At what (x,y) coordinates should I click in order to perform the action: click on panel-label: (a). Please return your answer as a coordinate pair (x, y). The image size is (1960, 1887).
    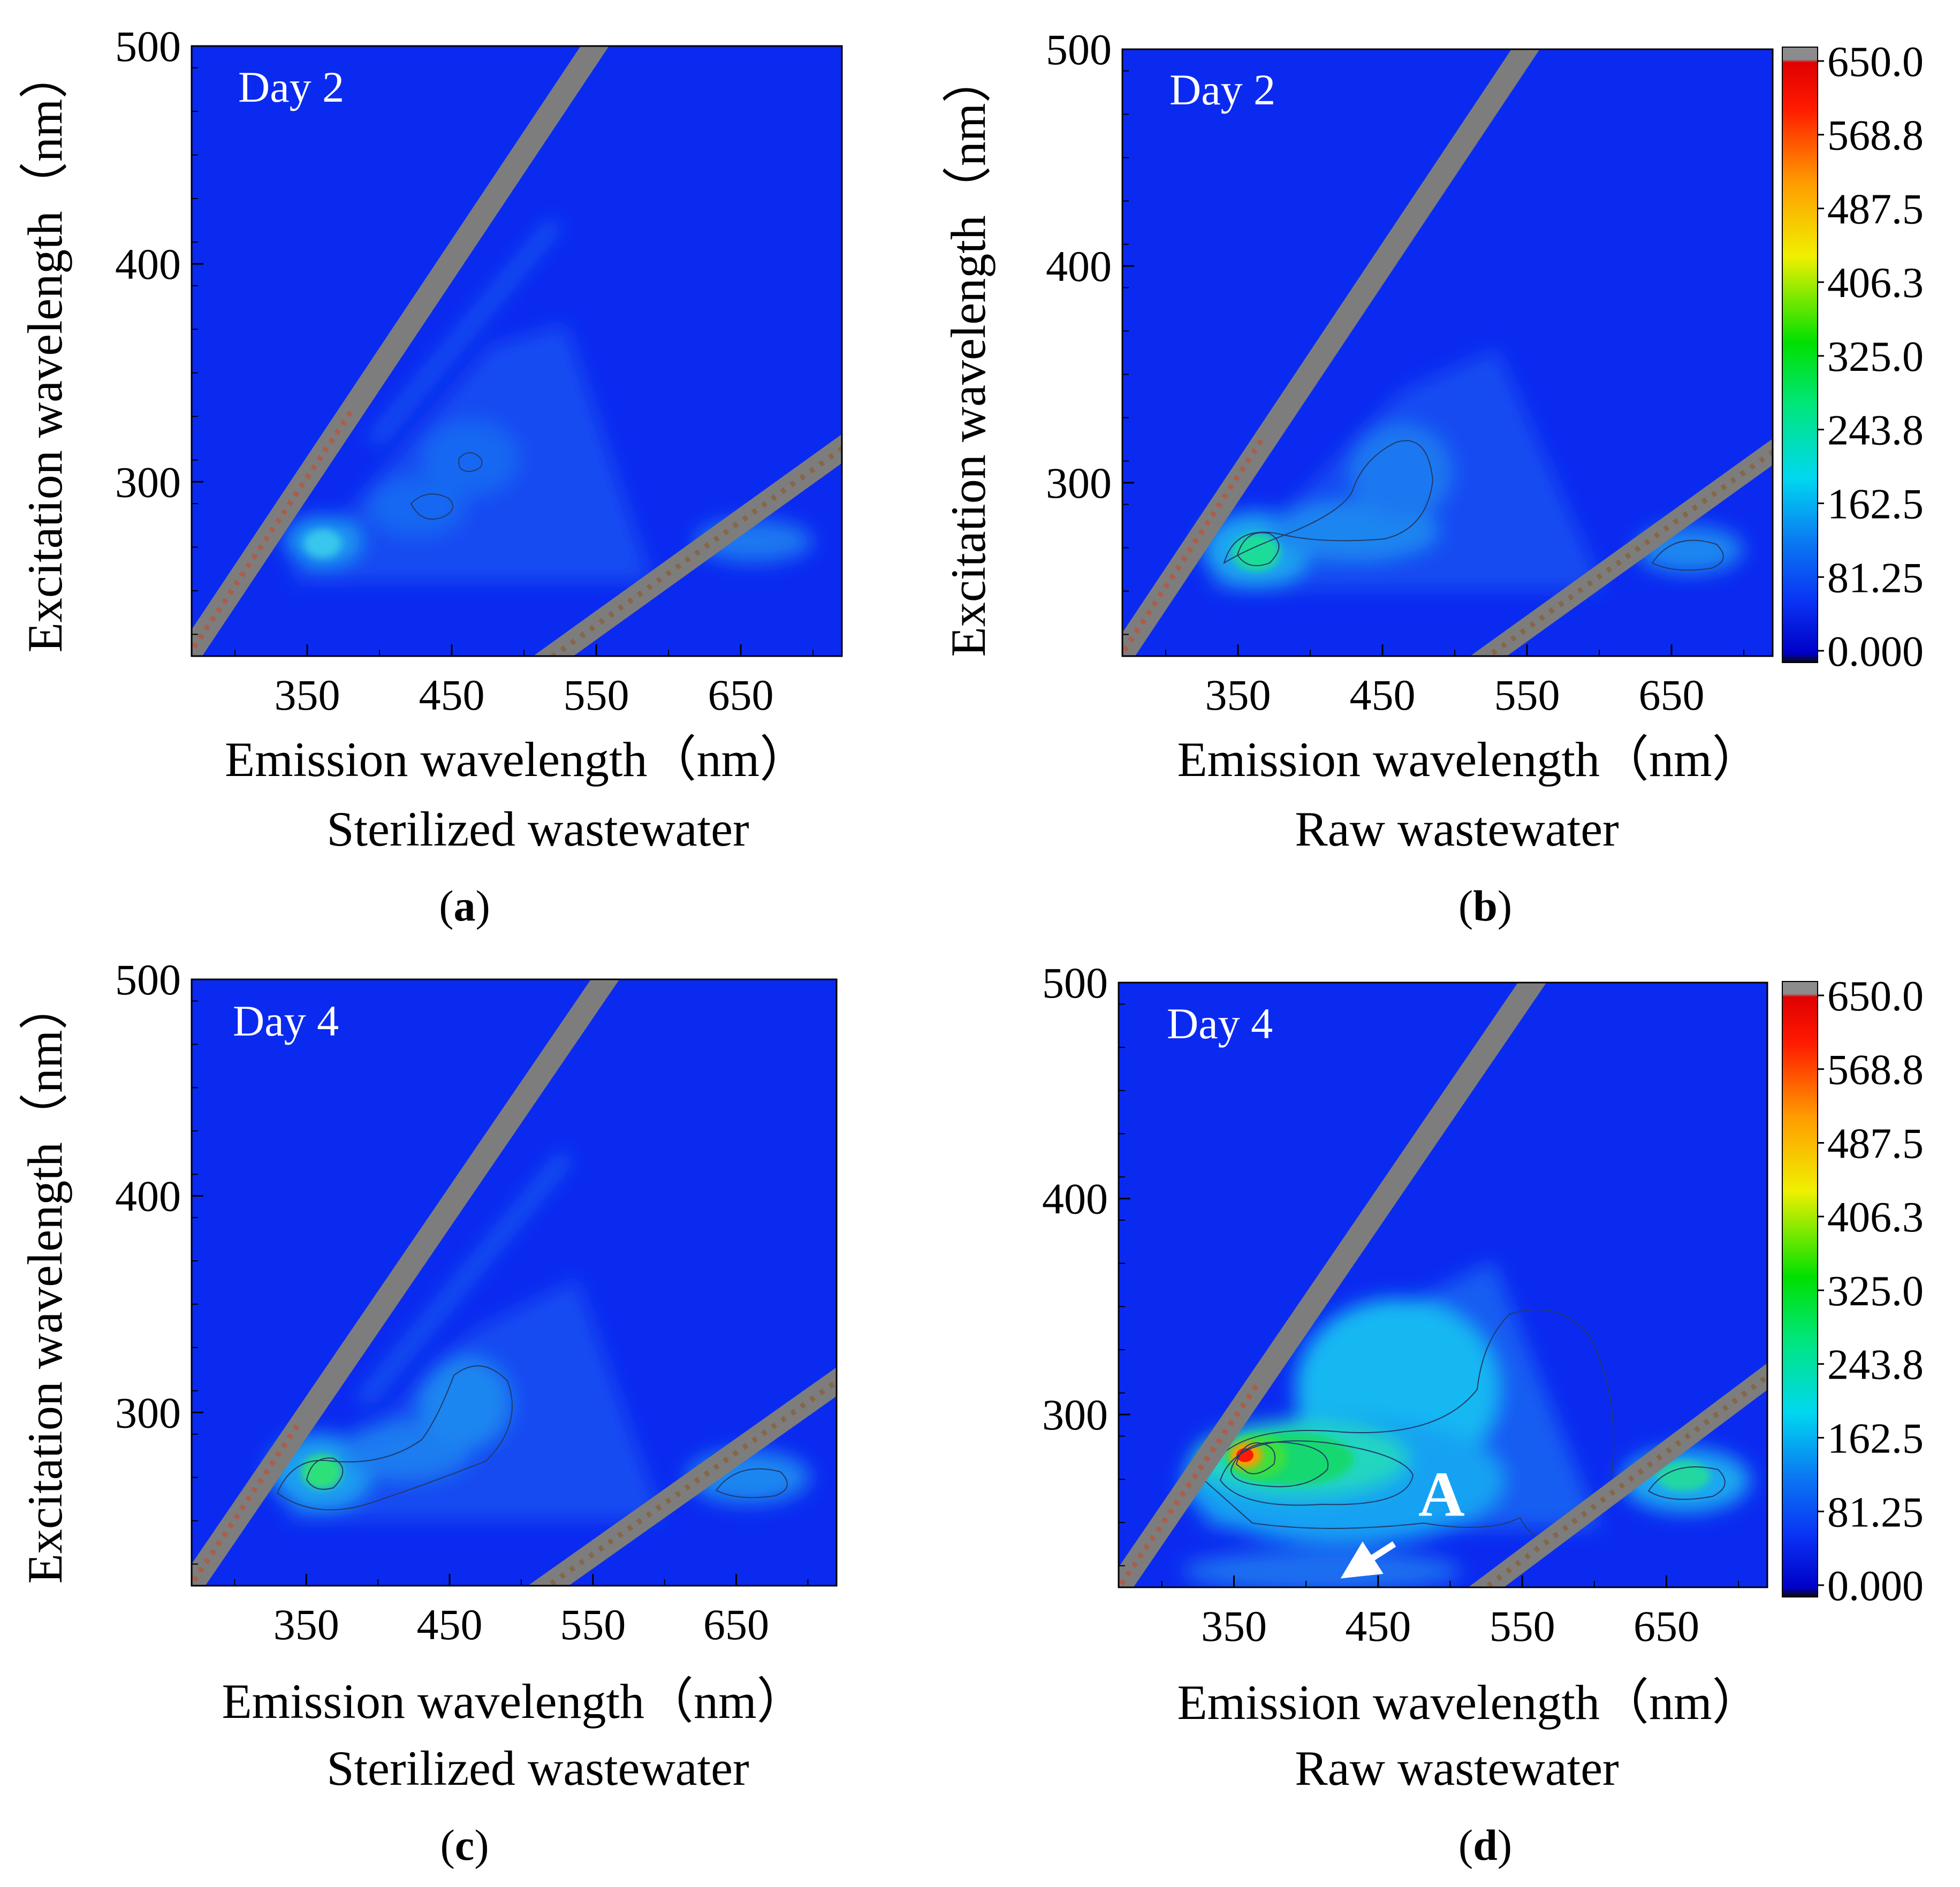
    Looking at the image, I should click on (465, 905).